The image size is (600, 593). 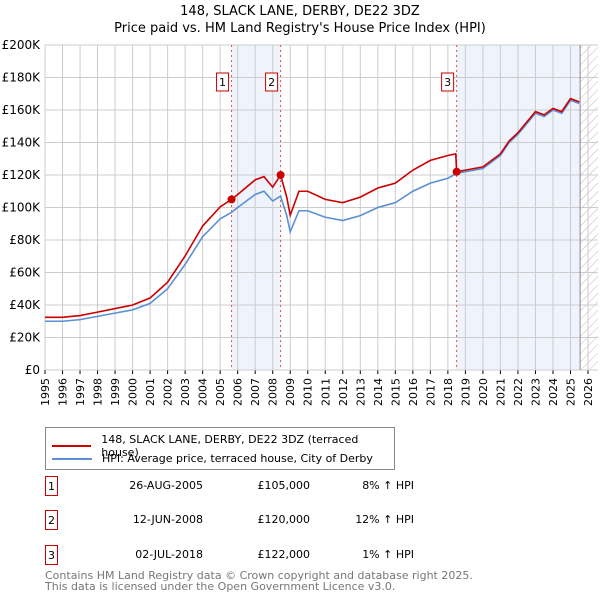 I want to click on sale-hpi-change: 12% ↑ HPI, so click(x=384, y=519).